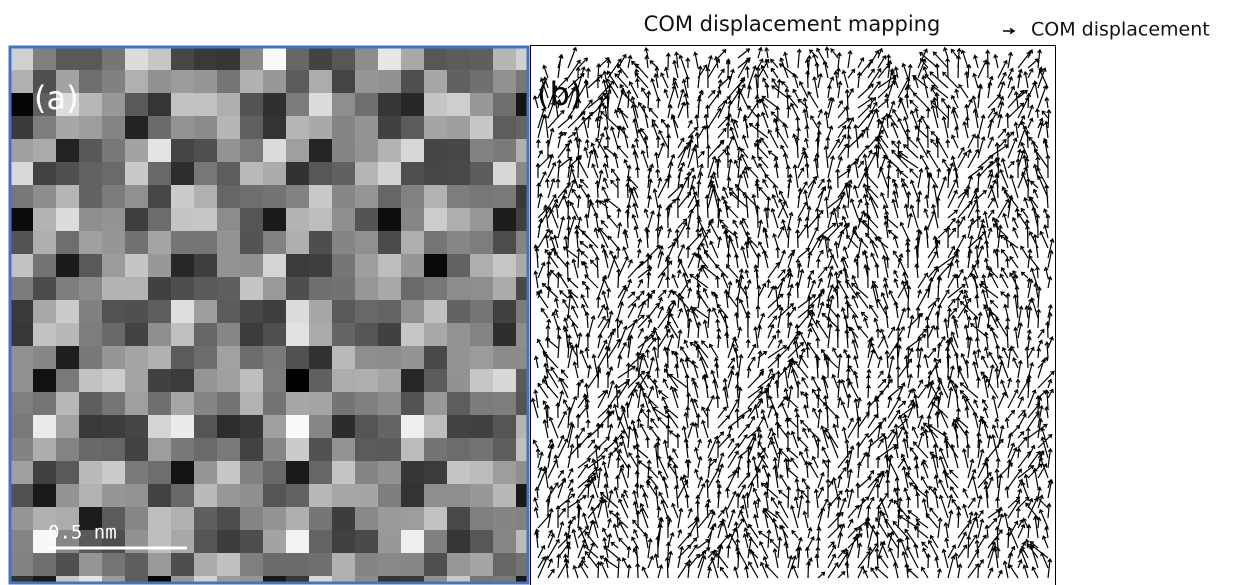 This screenshot has width=1246, height=585. Describe the element at coordinates (559, 94) in the screenshot. I see `panel-b-label: (b)` at that location.